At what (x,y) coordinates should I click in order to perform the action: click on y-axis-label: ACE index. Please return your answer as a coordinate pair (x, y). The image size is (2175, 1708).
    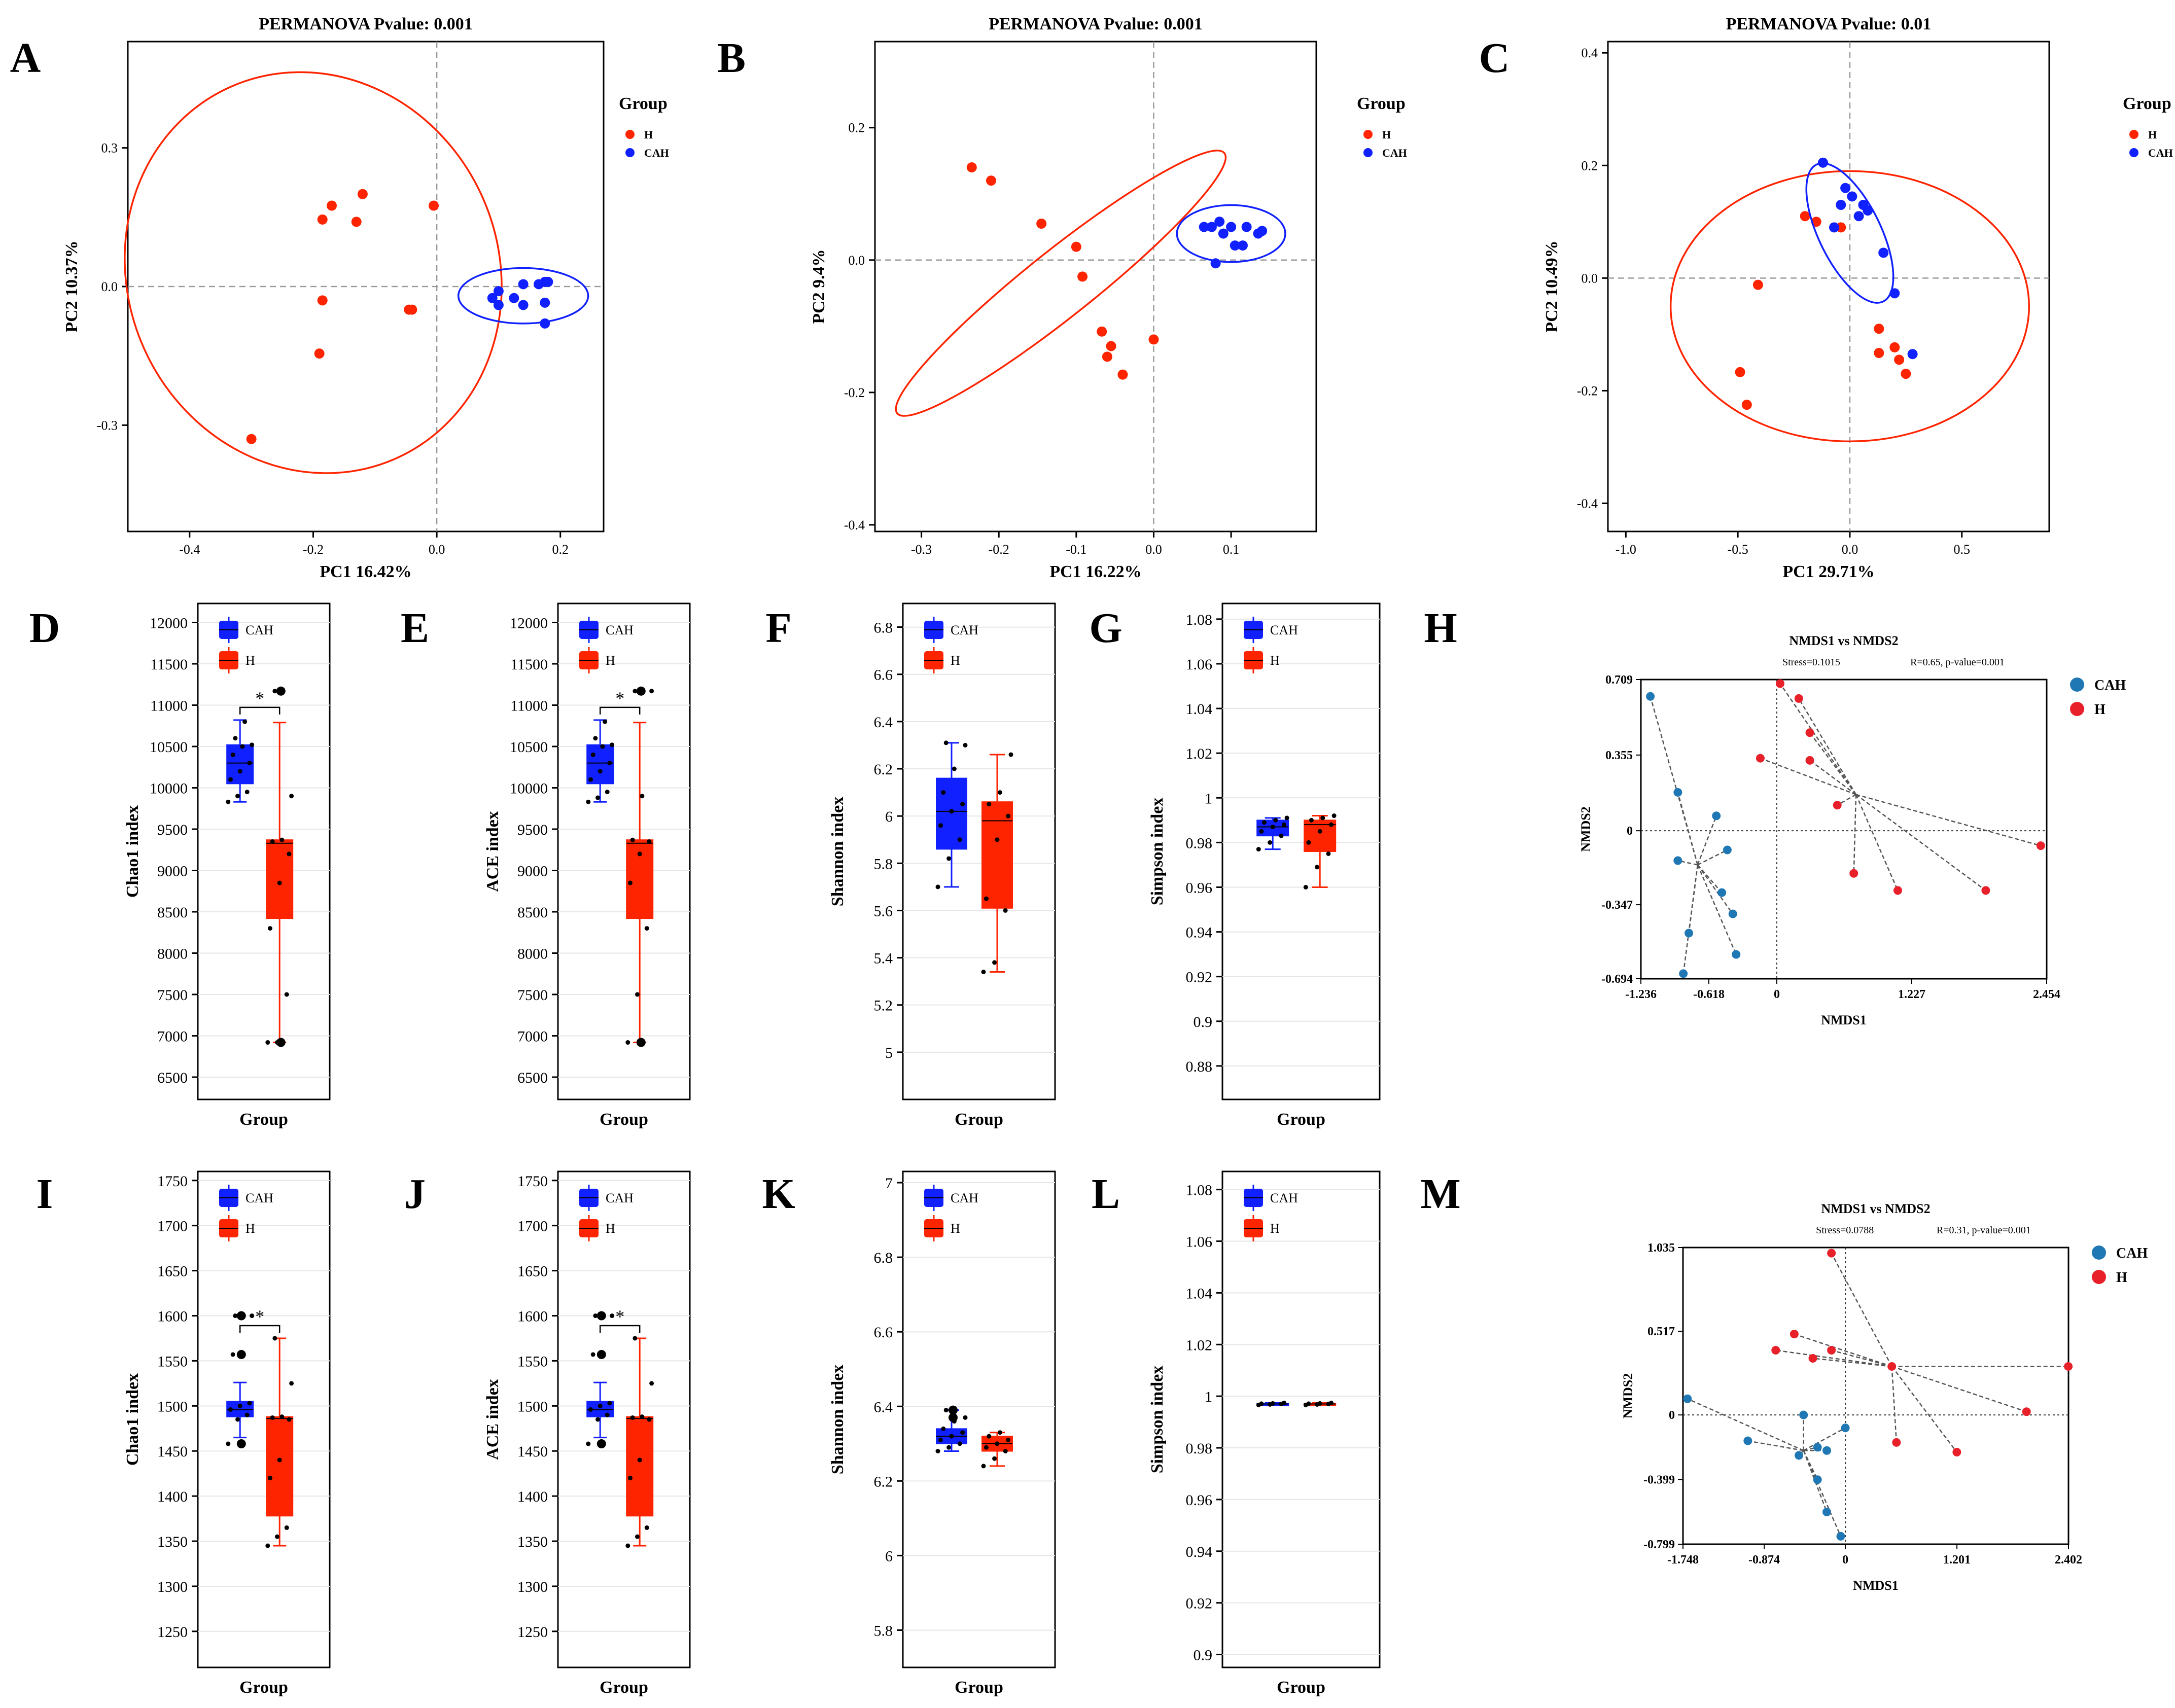
    Looking at the image, I should click on (492, 851).